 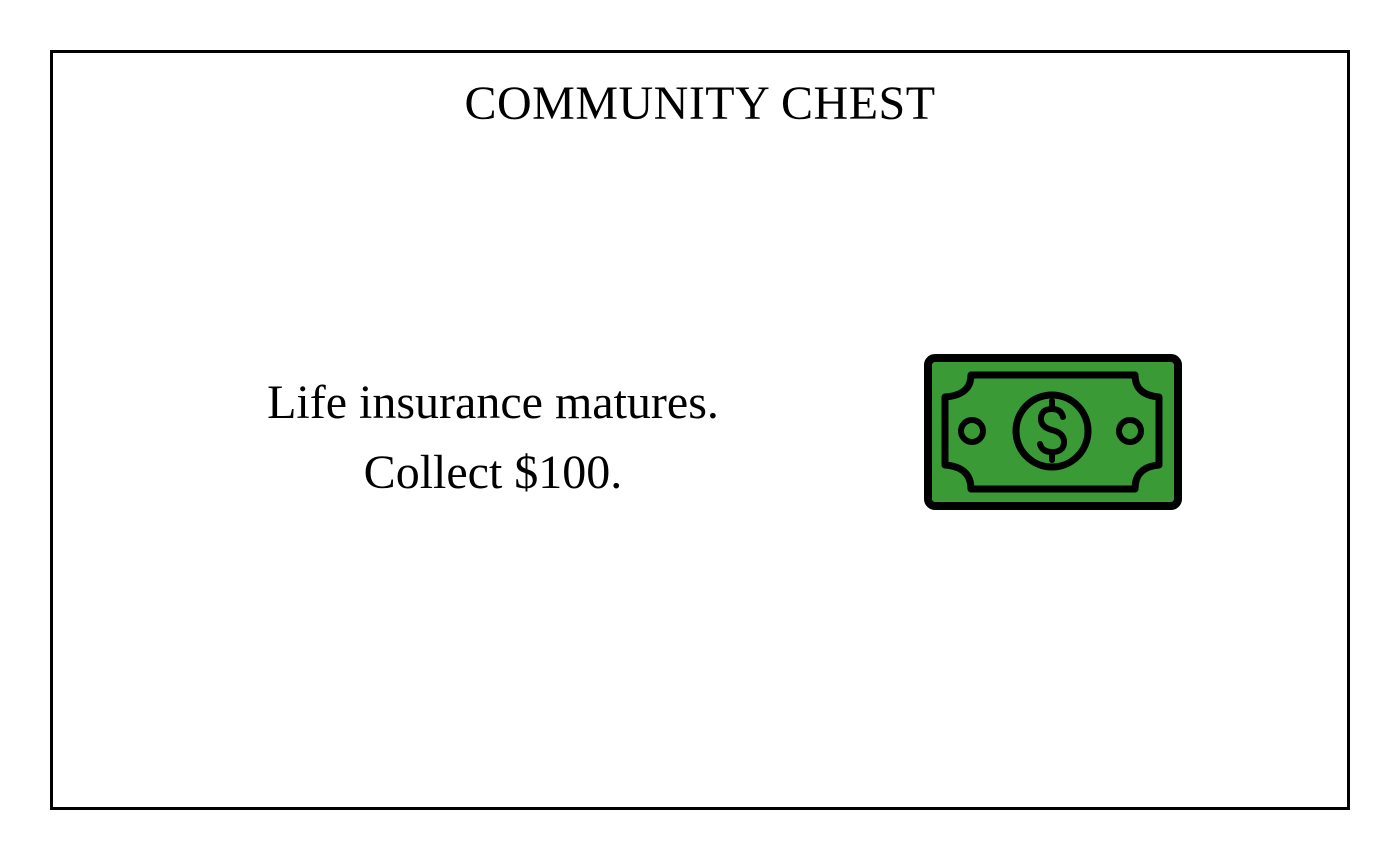 I want to click on card-message-line-1: Life insurance matures., so click(x=493, y=402).